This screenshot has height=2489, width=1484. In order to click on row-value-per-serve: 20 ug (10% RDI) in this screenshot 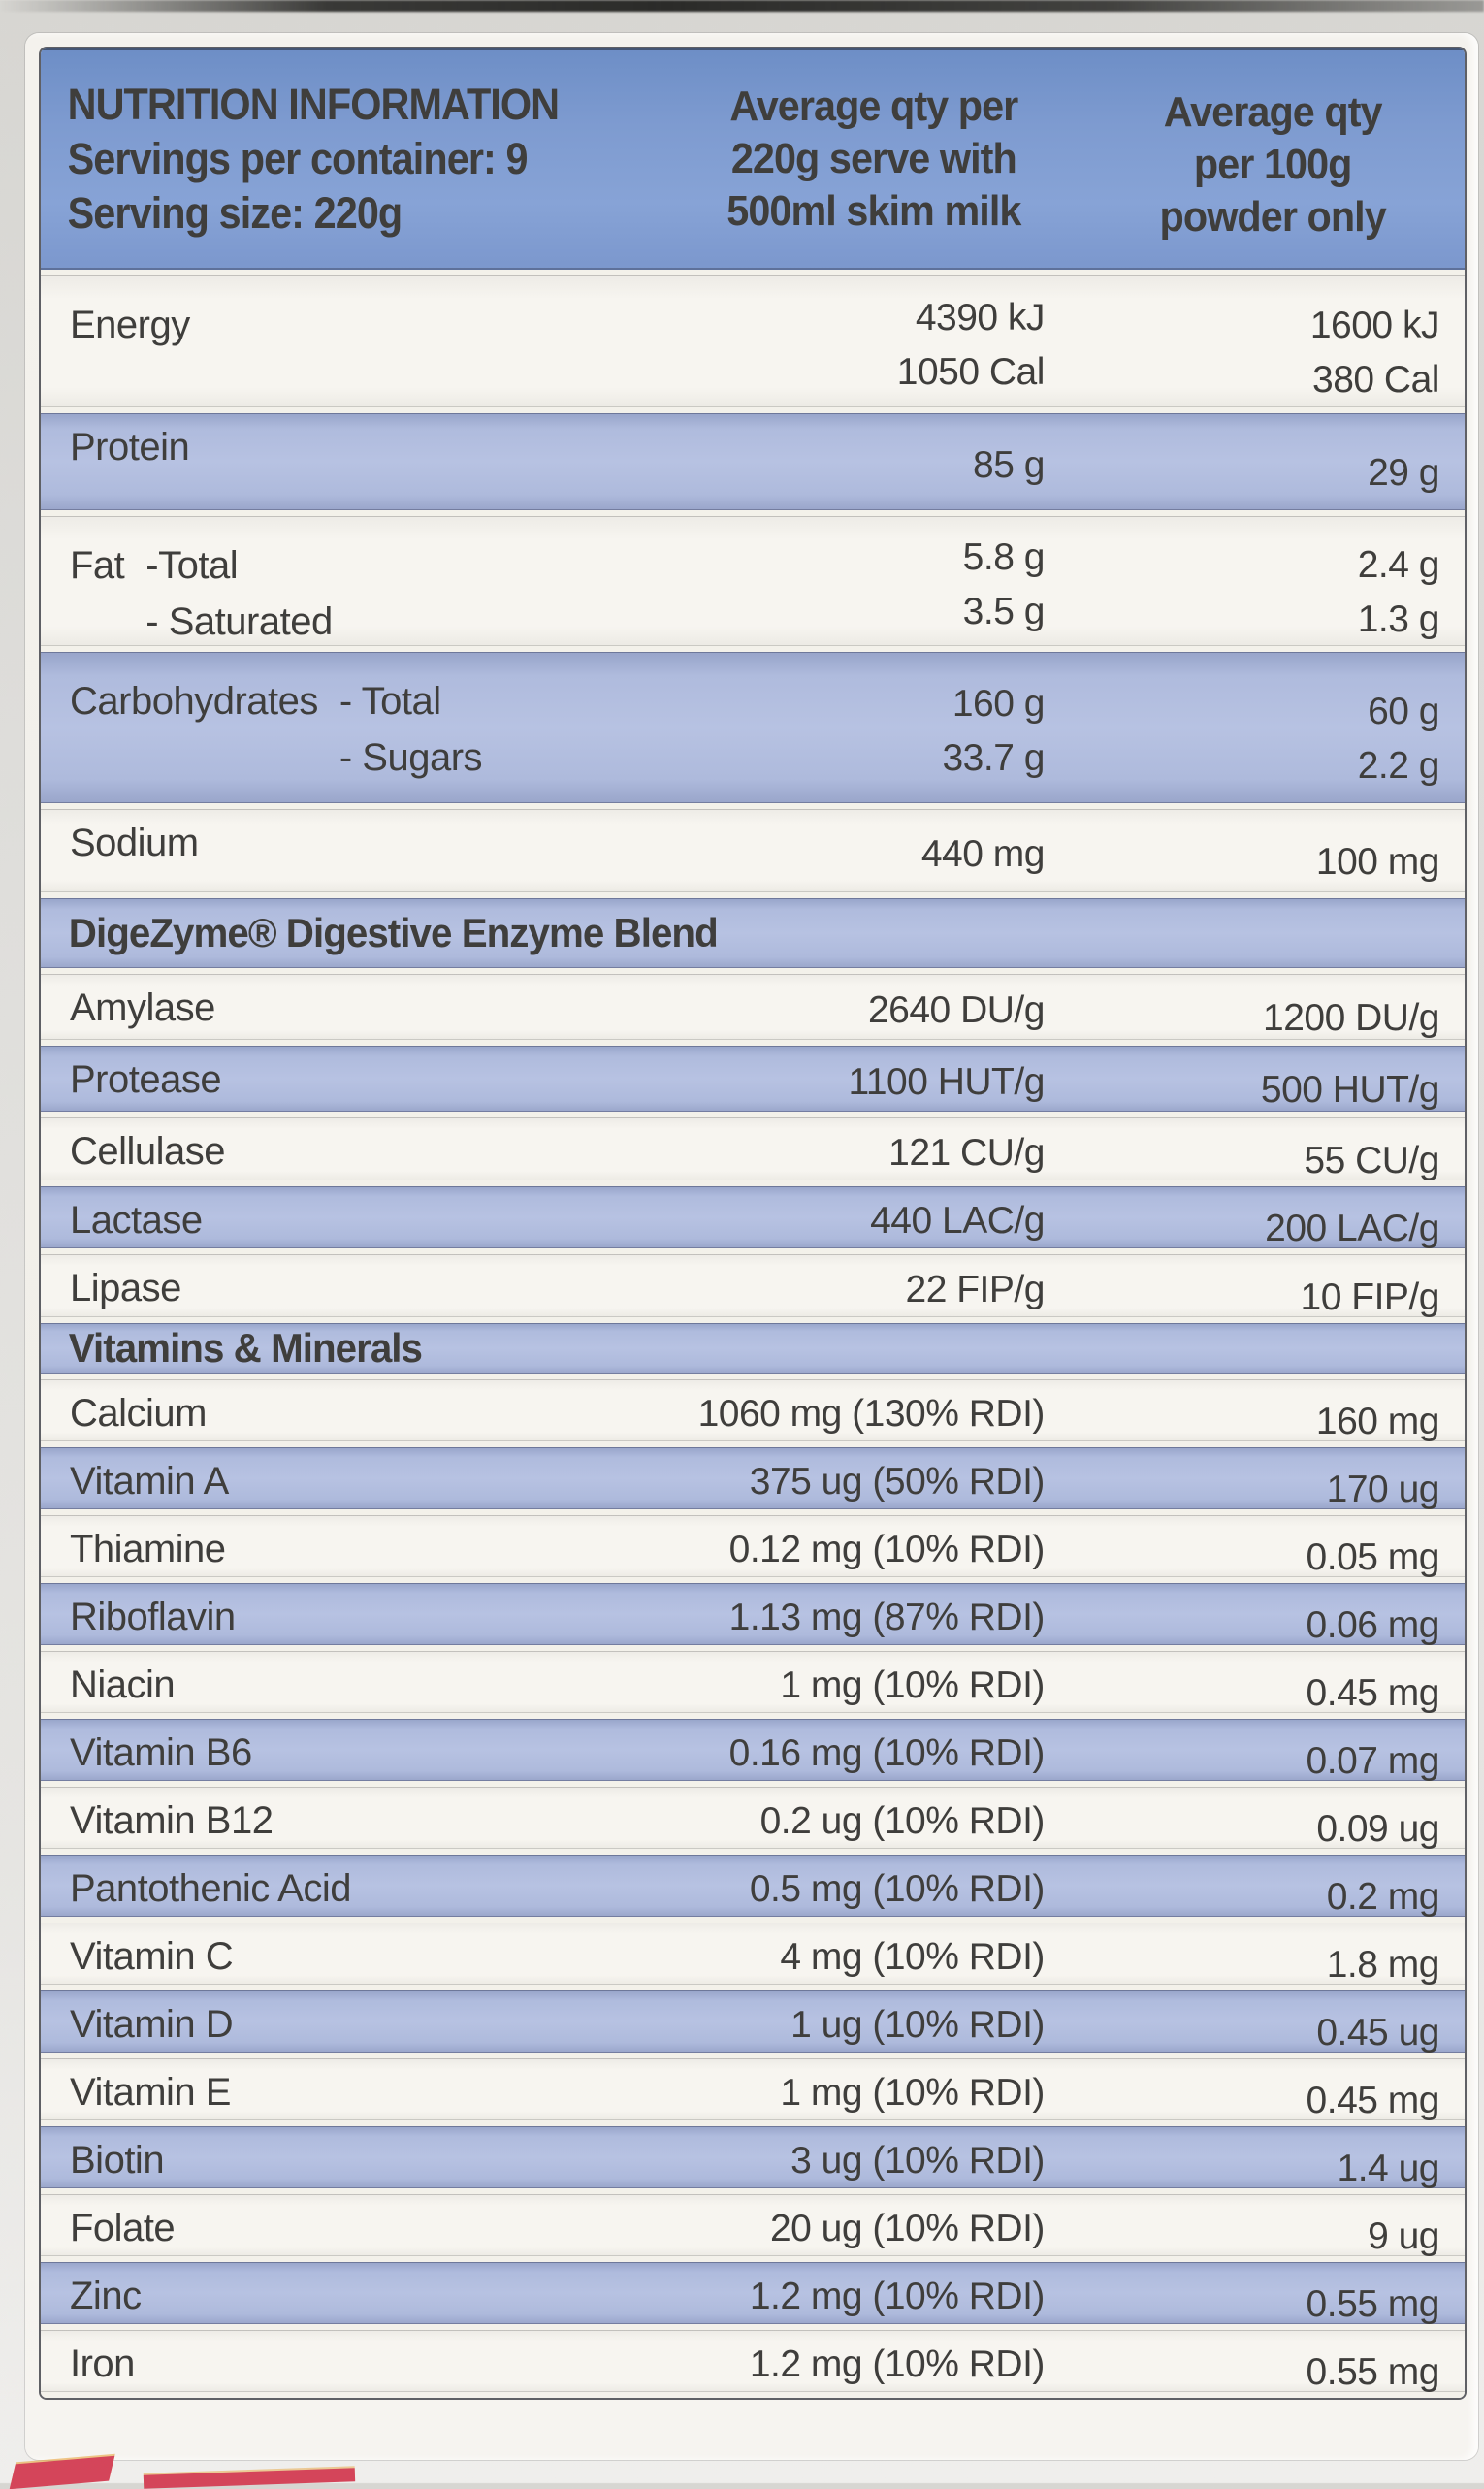, I will do `click(828, 2229)`.